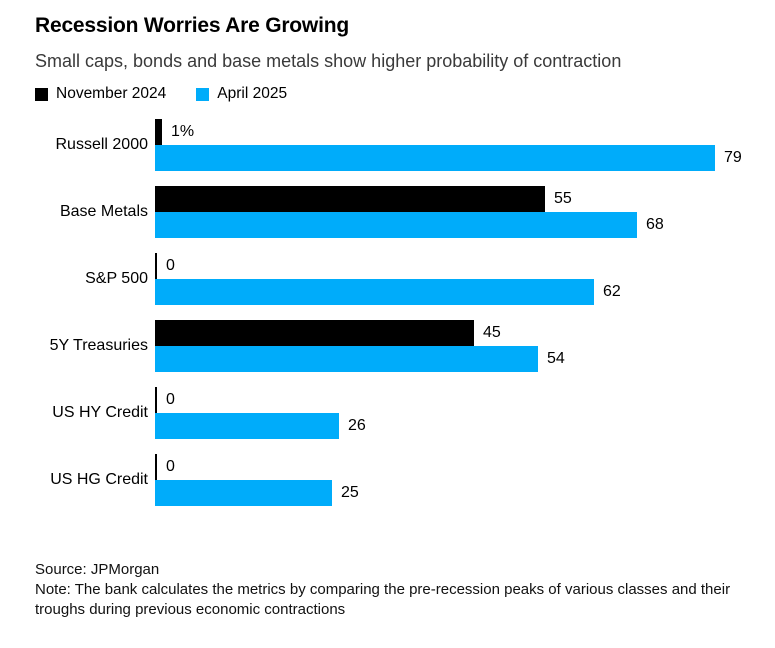  I want to click on chart-row: Russell 2000 1% 79, so click(395, 145).